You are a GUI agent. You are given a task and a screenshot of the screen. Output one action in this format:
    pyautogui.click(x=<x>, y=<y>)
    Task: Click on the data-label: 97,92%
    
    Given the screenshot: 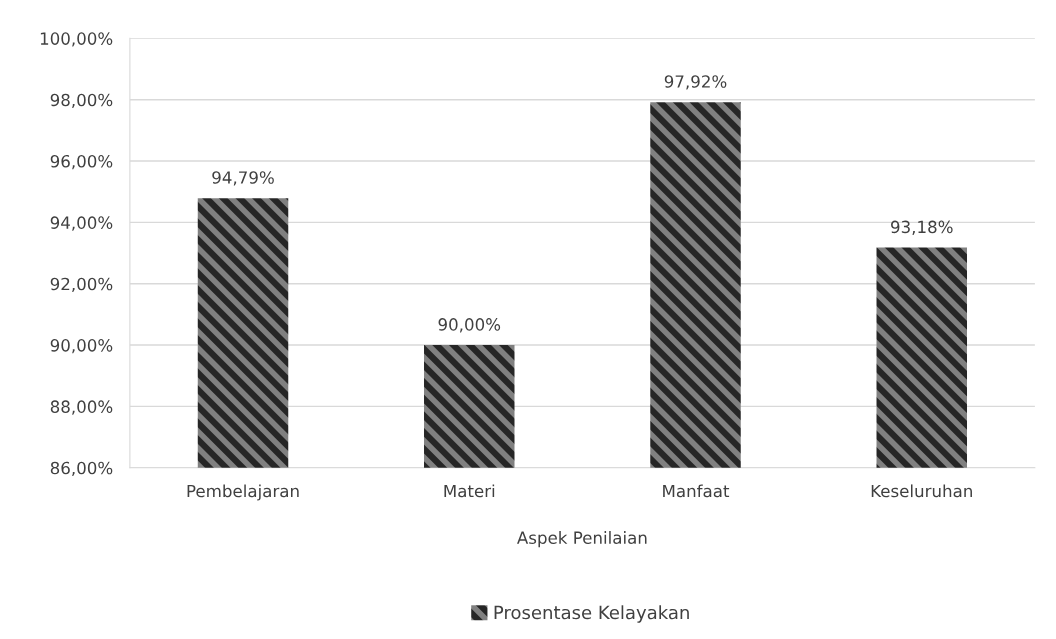 What is the action you would take?
    pyautogui.click(x=695, y=82)
    